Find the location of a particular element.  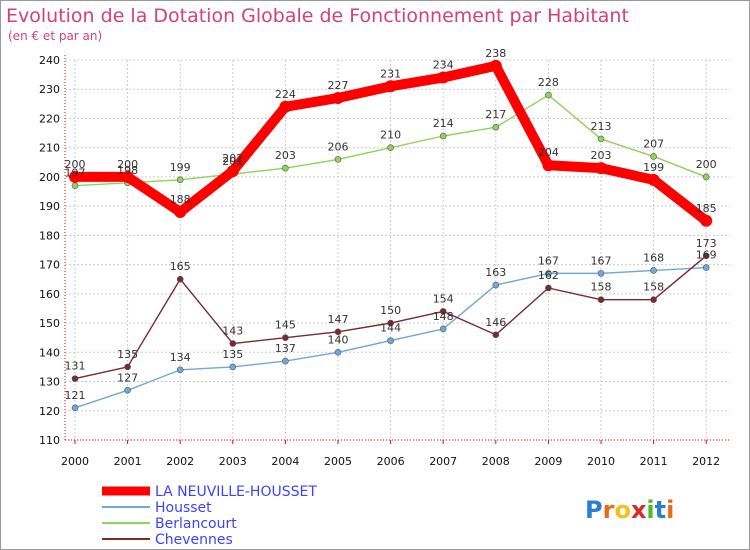

data-label: 140 is located at coordinates (338, 339).